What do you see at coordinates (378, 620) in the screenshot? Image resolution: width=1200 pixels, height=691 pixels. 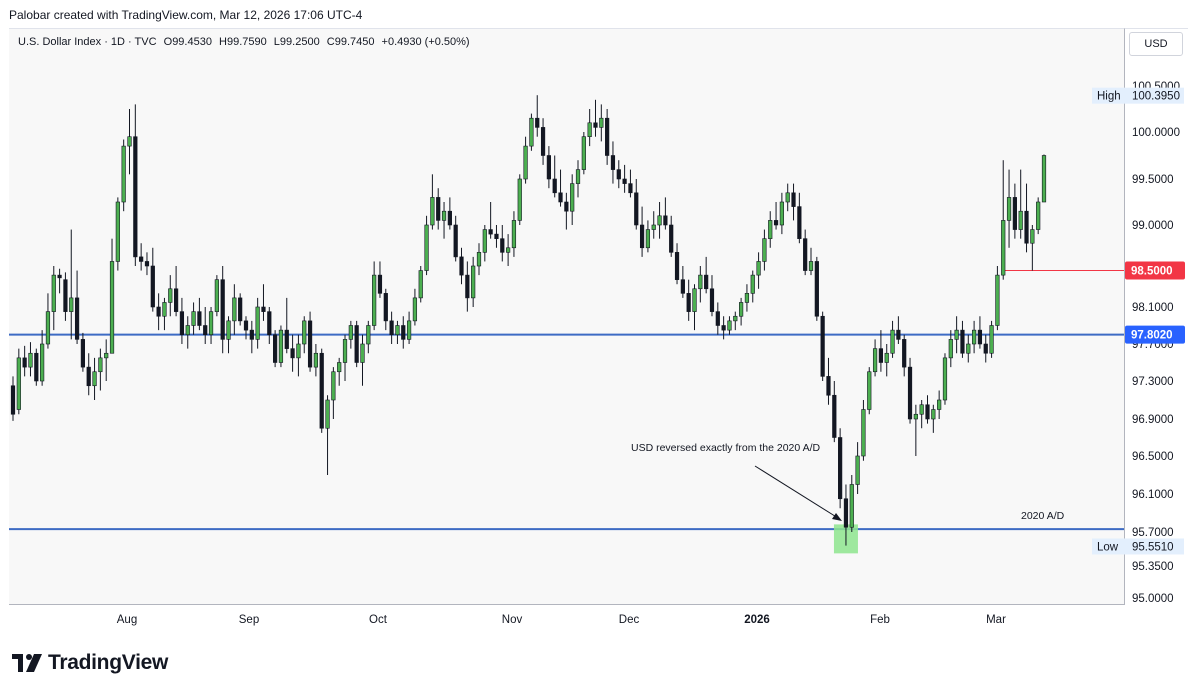 I see `x-tick-label: Oct` at bounding box center [378, 620].